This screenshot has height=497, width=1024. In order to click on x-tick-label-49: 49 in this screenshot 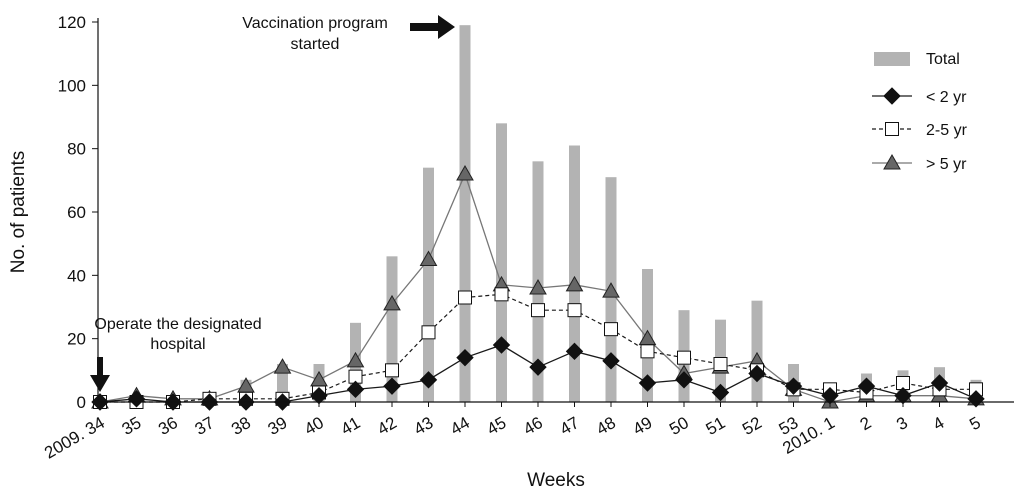, I will do `click(643, 426)`.